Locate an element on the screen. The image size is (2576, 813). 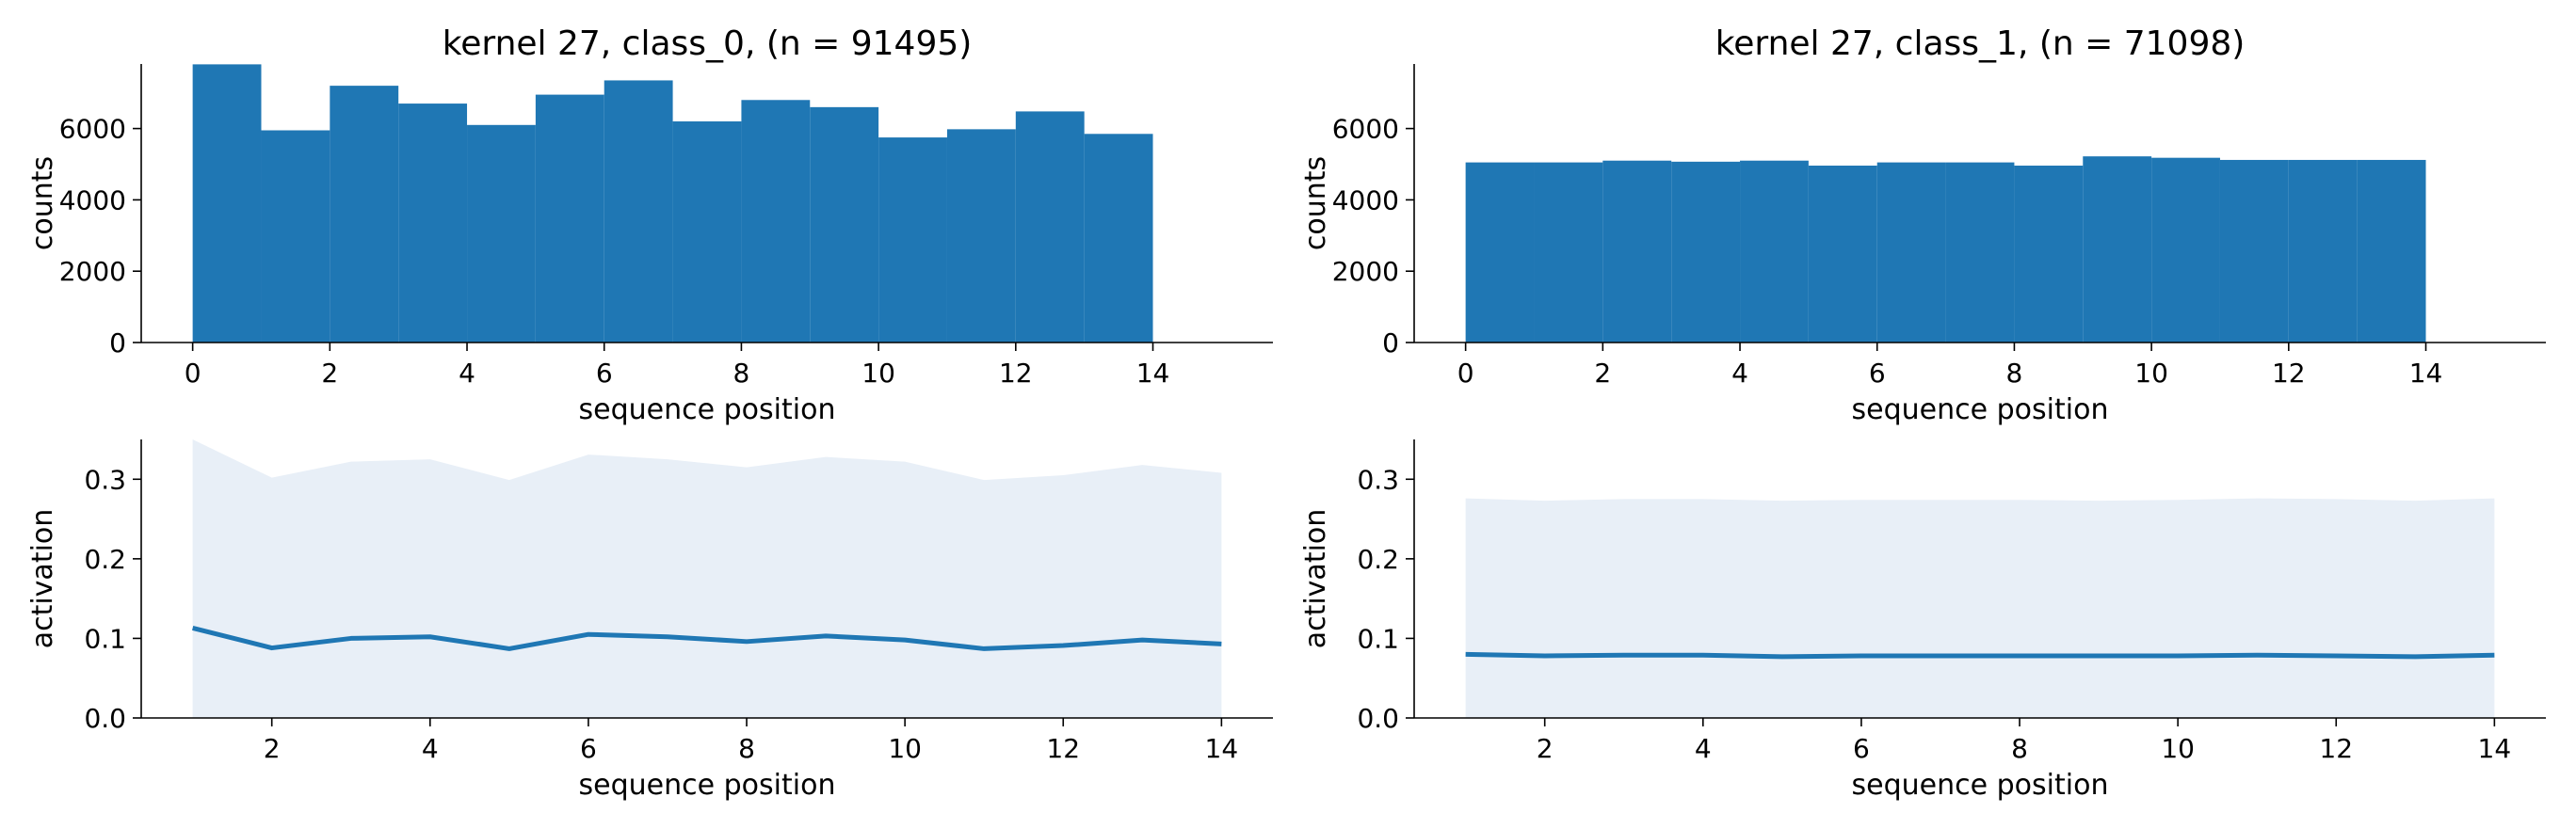
chart-title: kernel 27, class_0, (n = 91495) is located at coordinates (708, 43).